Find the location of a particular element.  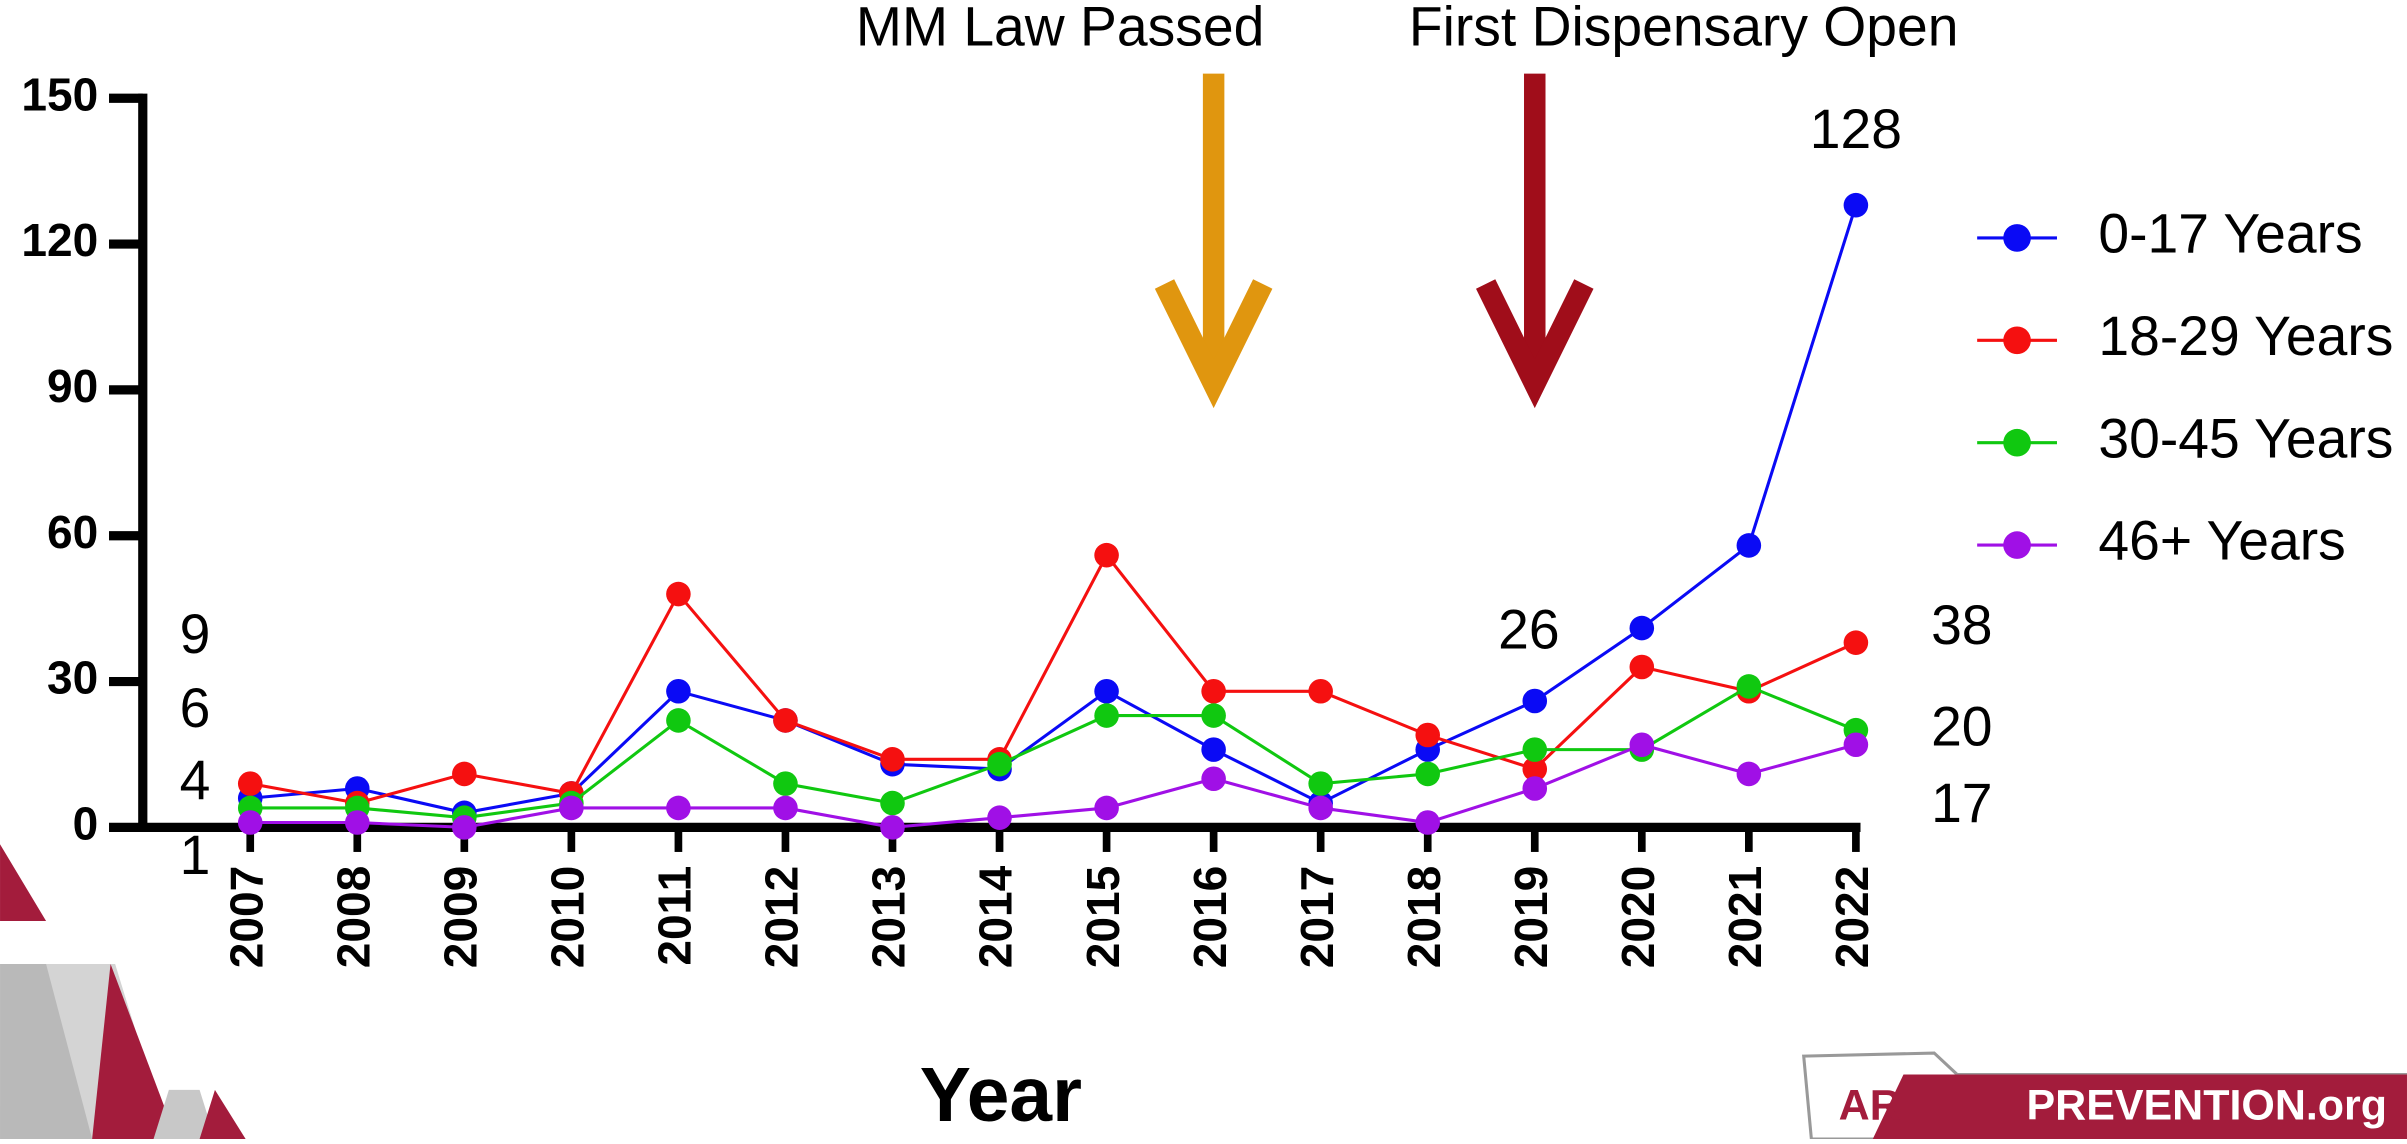

x-tick-label: 2019 is located at coordinates (1531, 917).